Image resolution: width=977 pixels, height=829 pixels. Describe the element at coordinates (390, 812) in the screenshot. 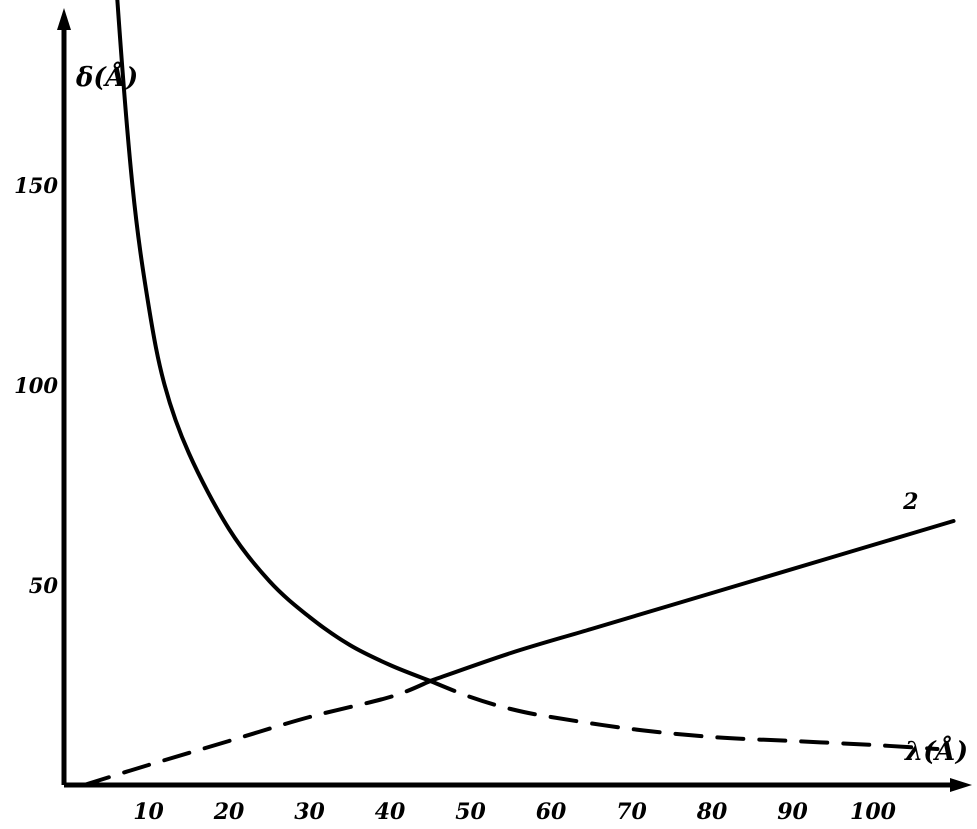

I see `x-tick-label: 40` at that location.